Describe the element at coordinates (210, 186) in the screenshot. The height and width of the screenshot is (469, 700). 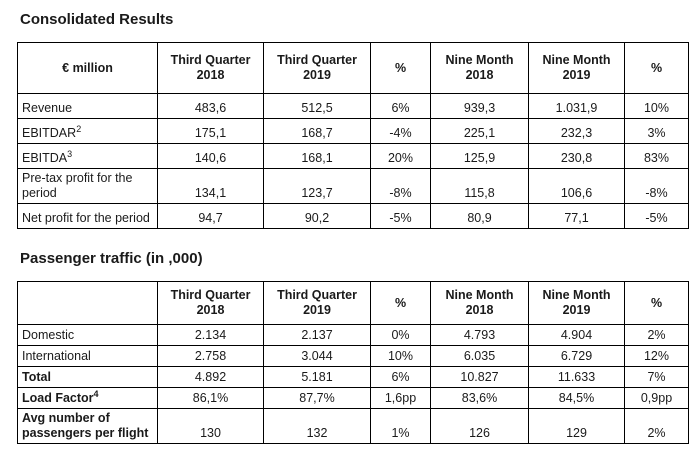
I see `cell-value: 134,1` at that location.